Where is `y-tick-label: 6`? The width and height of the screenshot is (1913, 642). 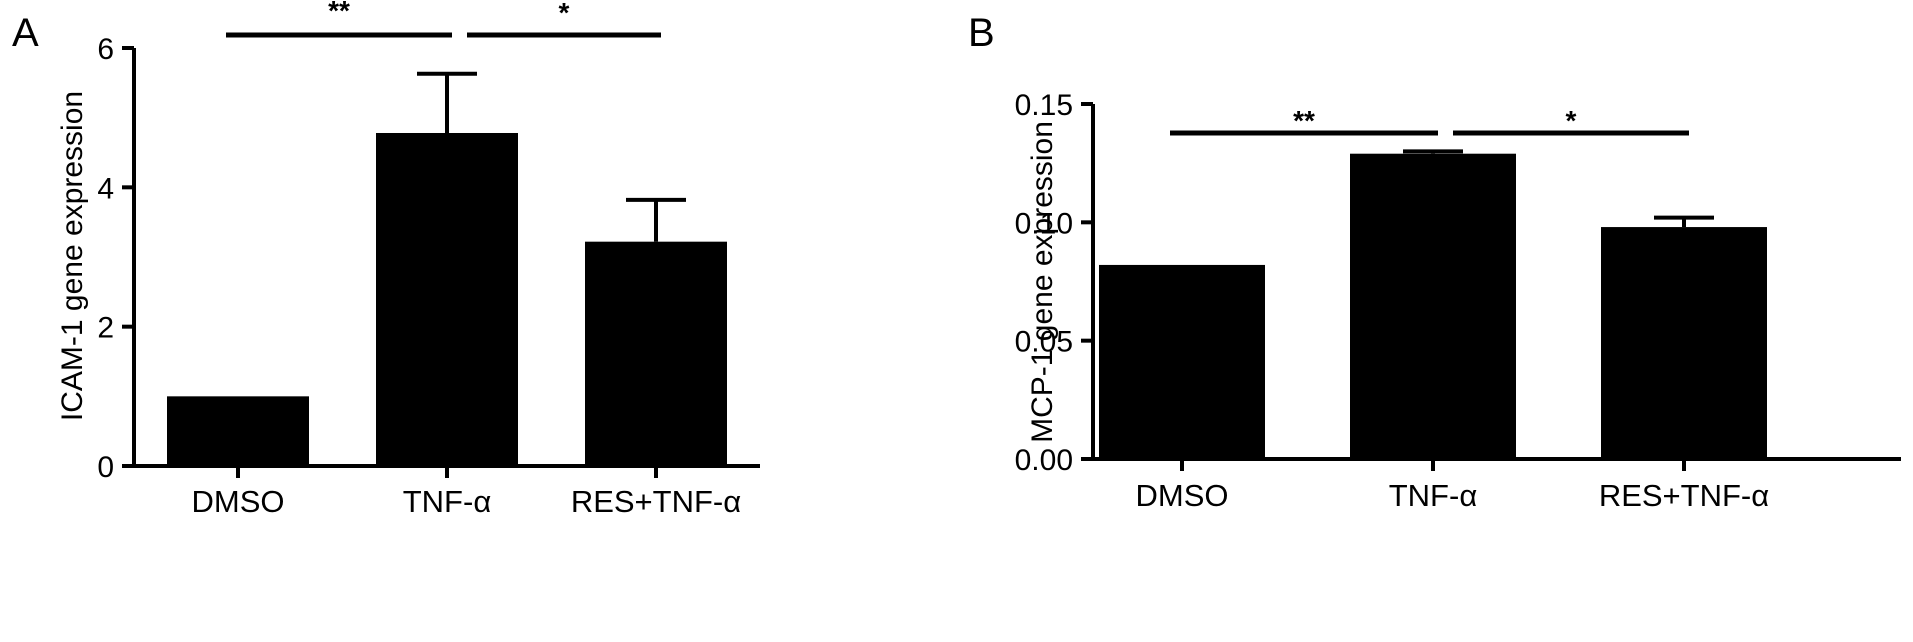
y-tick-label: 6 is located at coordinates (105, 49).